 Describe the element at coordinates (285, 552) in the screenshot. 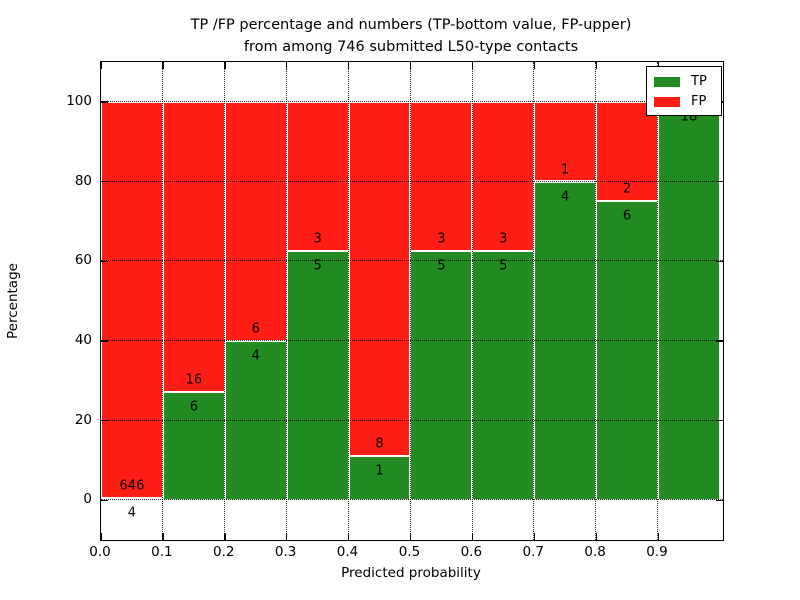

I see `x-tick-label: 0.3` at that location.